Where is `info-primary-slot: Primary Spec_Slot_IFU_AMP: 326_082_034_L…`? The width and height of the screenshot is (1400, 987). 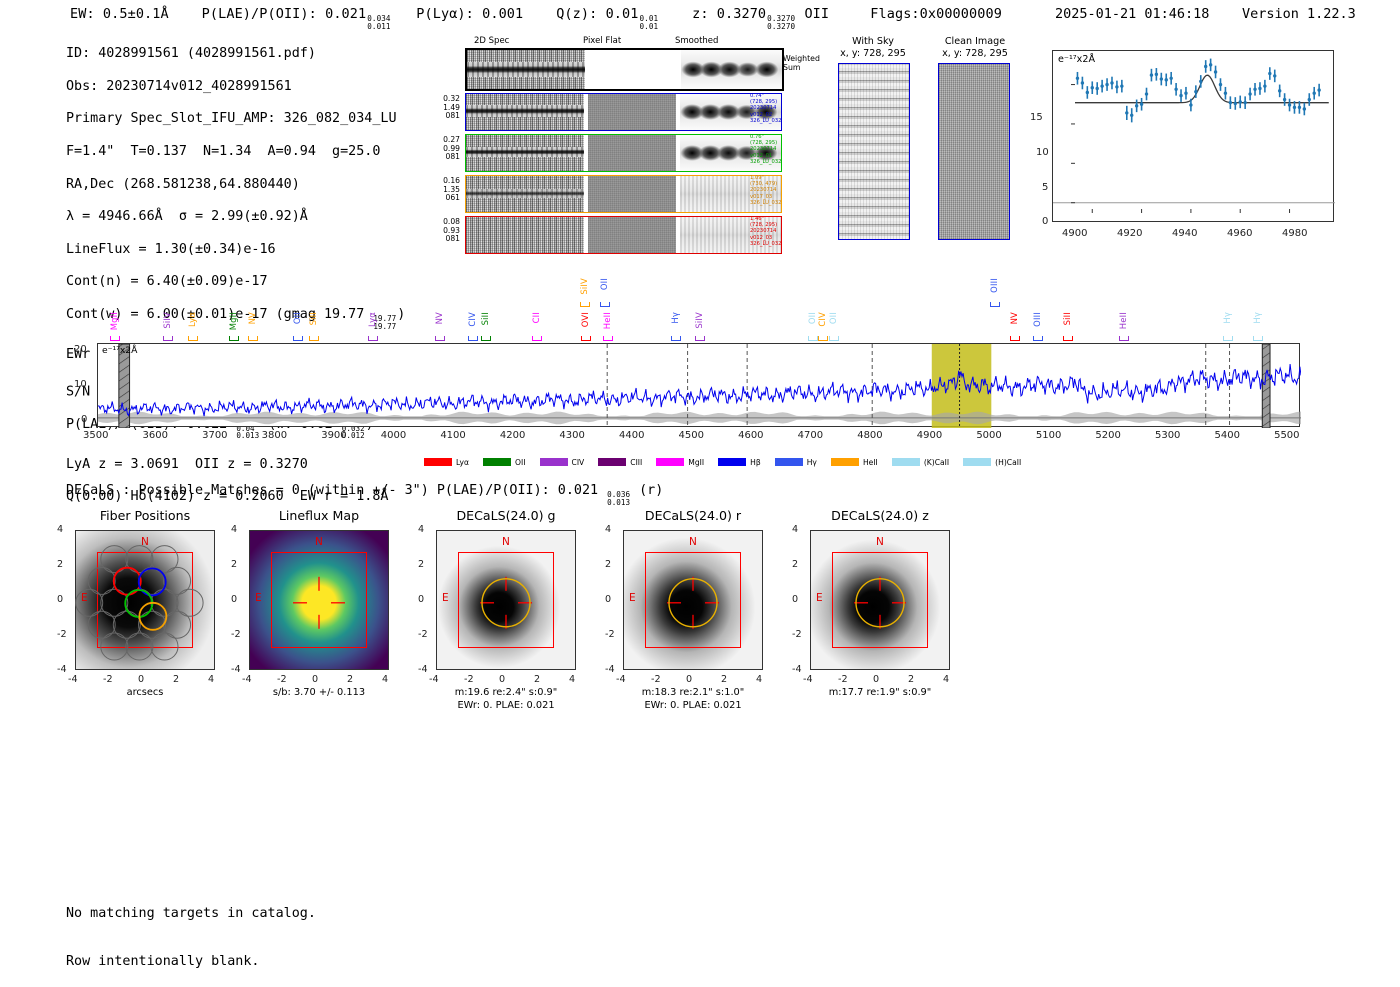
info-primary-slot: Primary Spec_Slot_IFU_AMP: 326_082_034_L… is located at coordinates (231, 119).